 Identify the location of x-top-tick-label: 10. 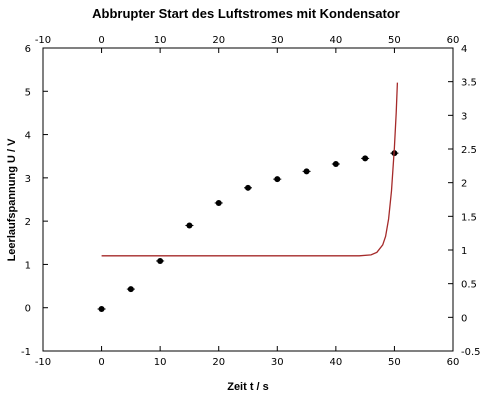
(160, 40).